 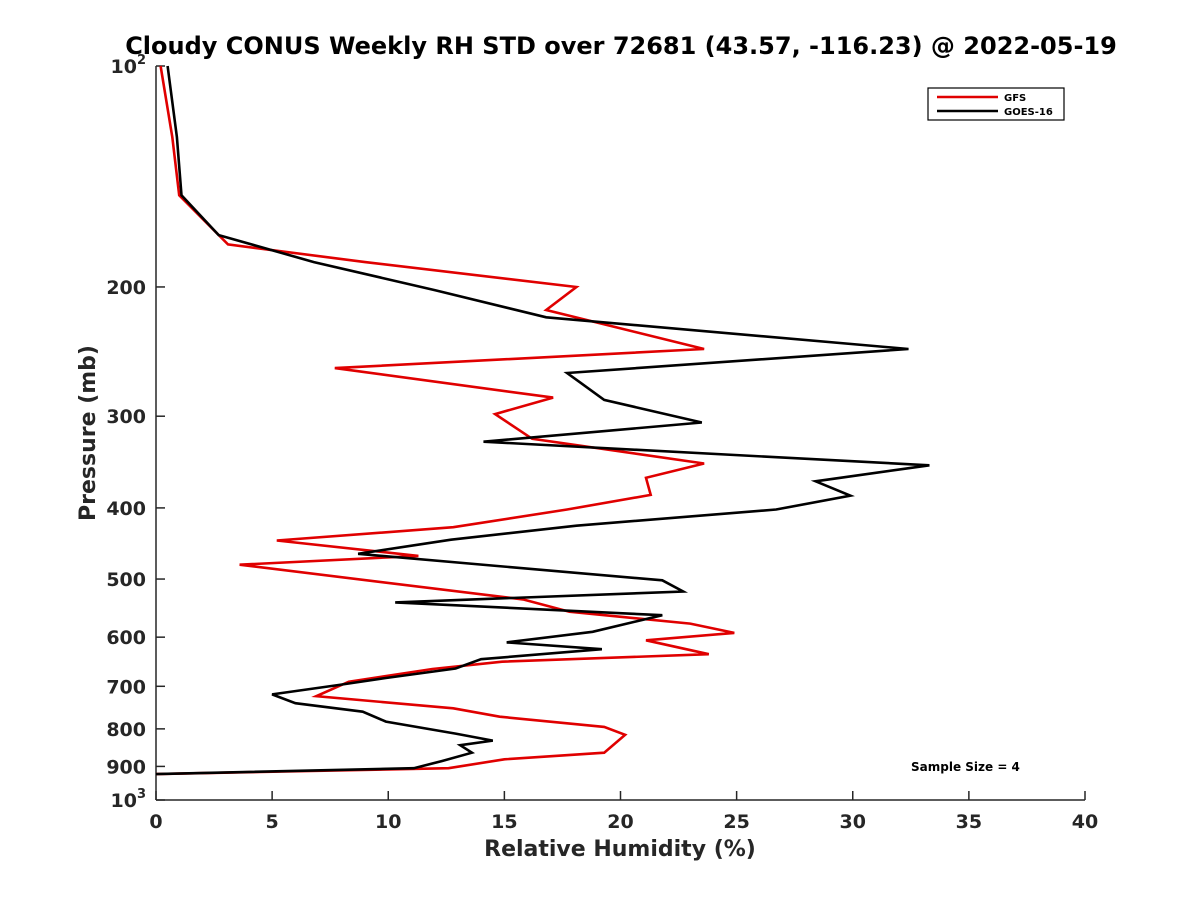 I want to click on y-tick-label: 700, so click(x=126, y=687).